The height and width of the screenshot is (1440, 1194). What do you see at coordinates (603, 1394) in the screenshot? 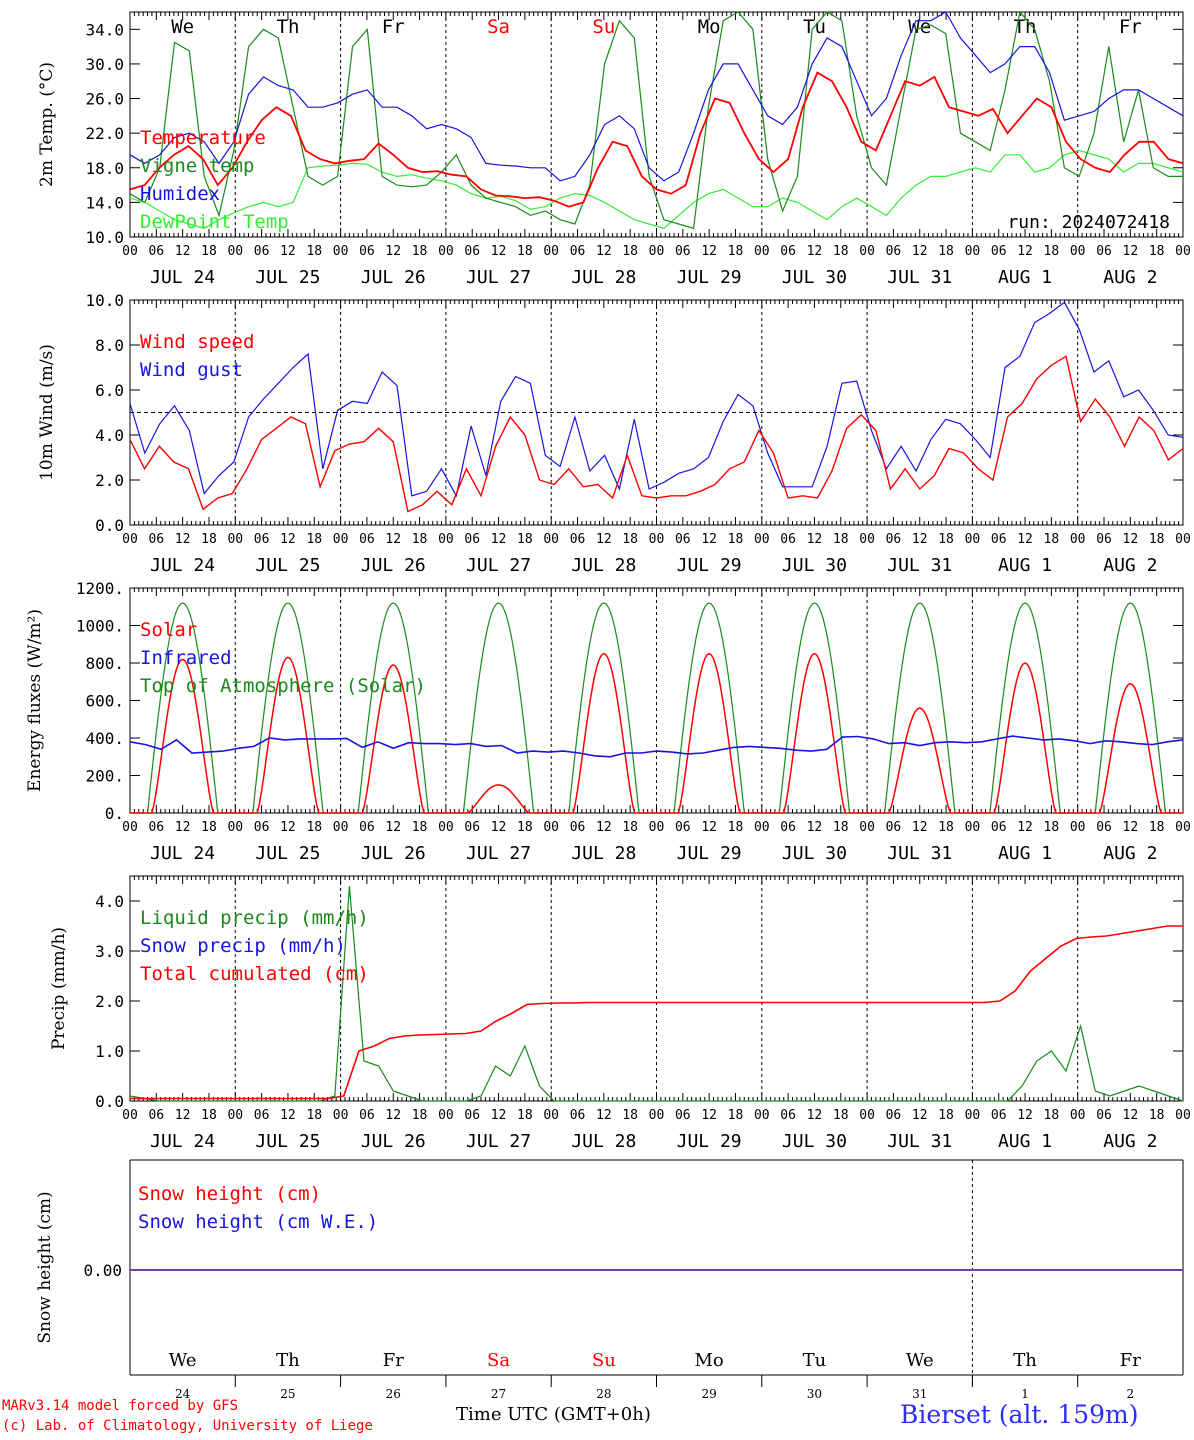
I see `bottom-day-number: 28` at bounding box center [603, 1394].